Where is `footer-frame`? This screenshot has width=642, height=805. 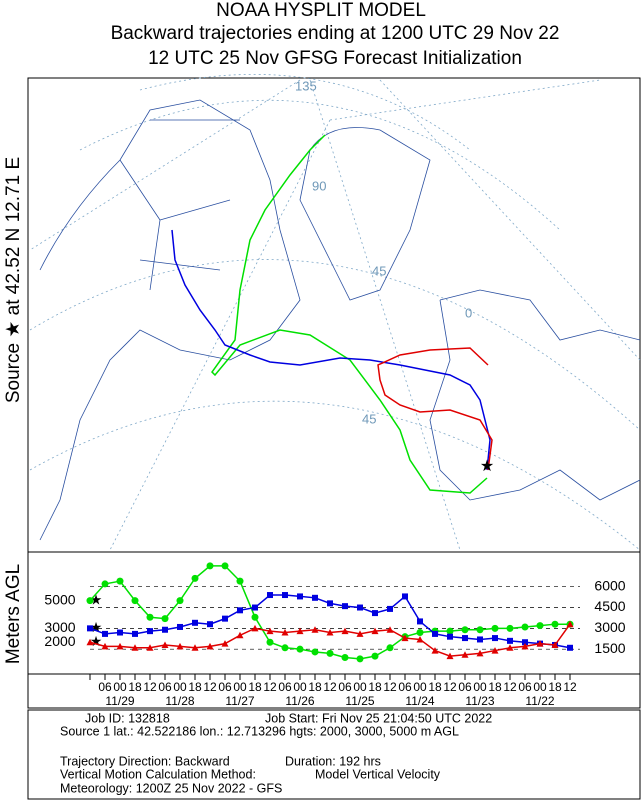 footer-frame is located at coordinates (334, 754).